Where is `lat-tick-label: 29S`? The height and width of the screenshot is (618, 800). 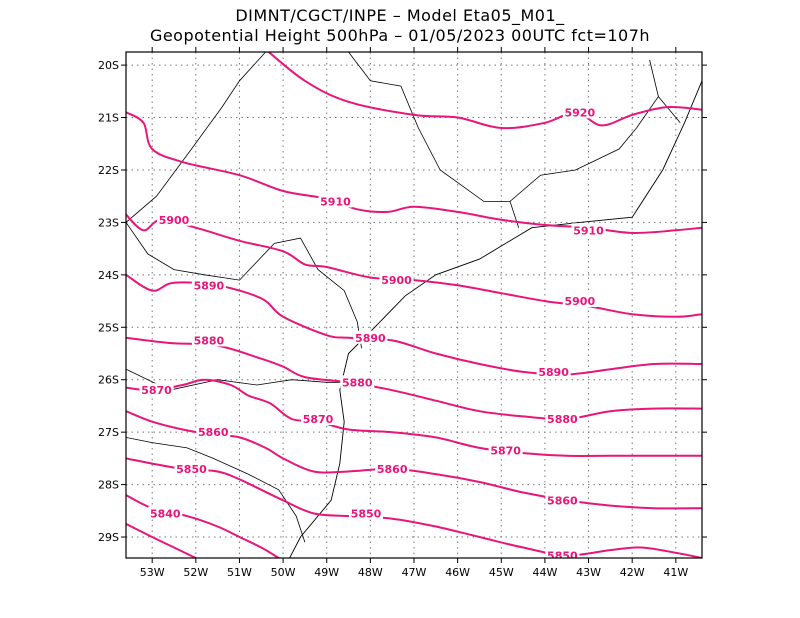
lat-tick-label: 29S is located at coordinates (108, 537).